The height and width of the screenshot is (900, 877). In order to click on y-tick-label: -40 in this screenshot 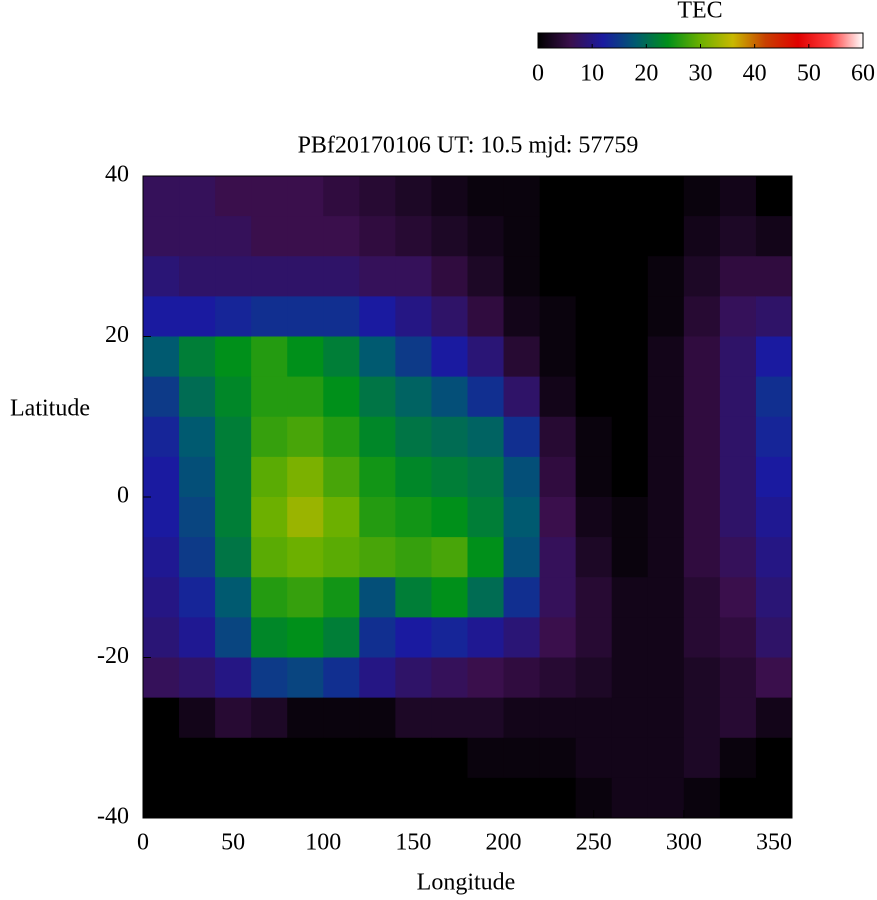, I will do `click(113, 817)`.